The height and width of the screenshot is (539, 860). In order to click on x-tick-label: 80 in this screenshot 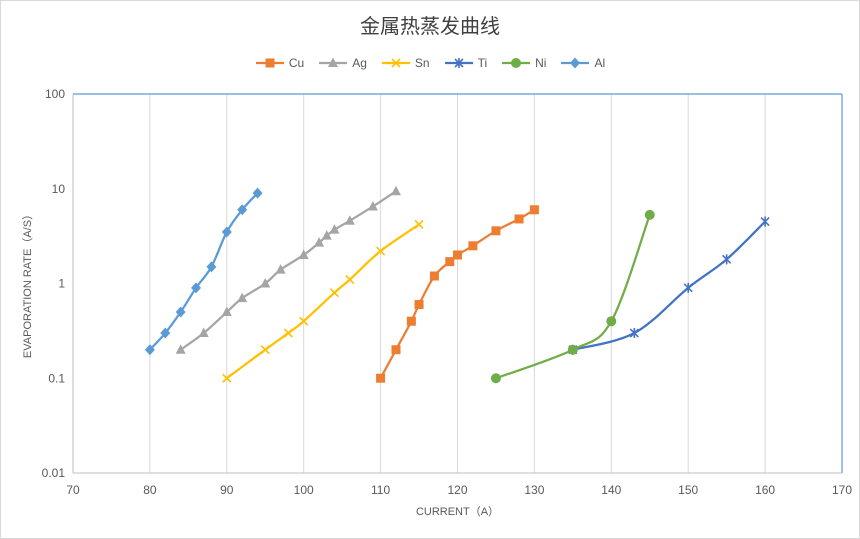, I will do `click(150, 490)`.